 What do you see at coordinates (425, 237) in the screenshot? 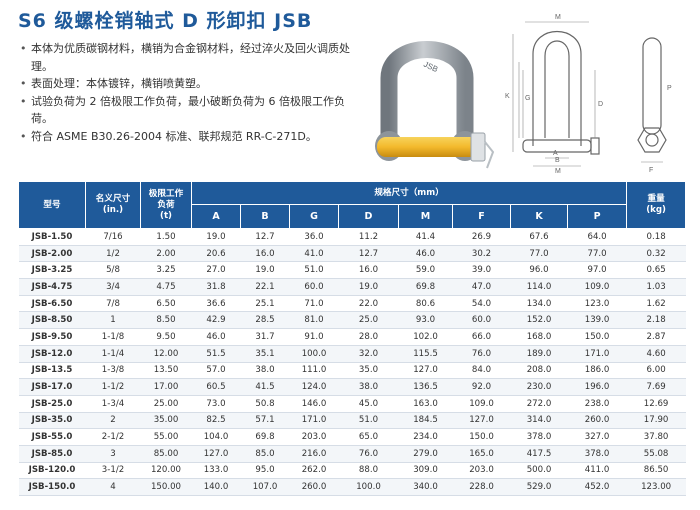
I see `table-cell: 41.4` at bounding box center [425, 237].